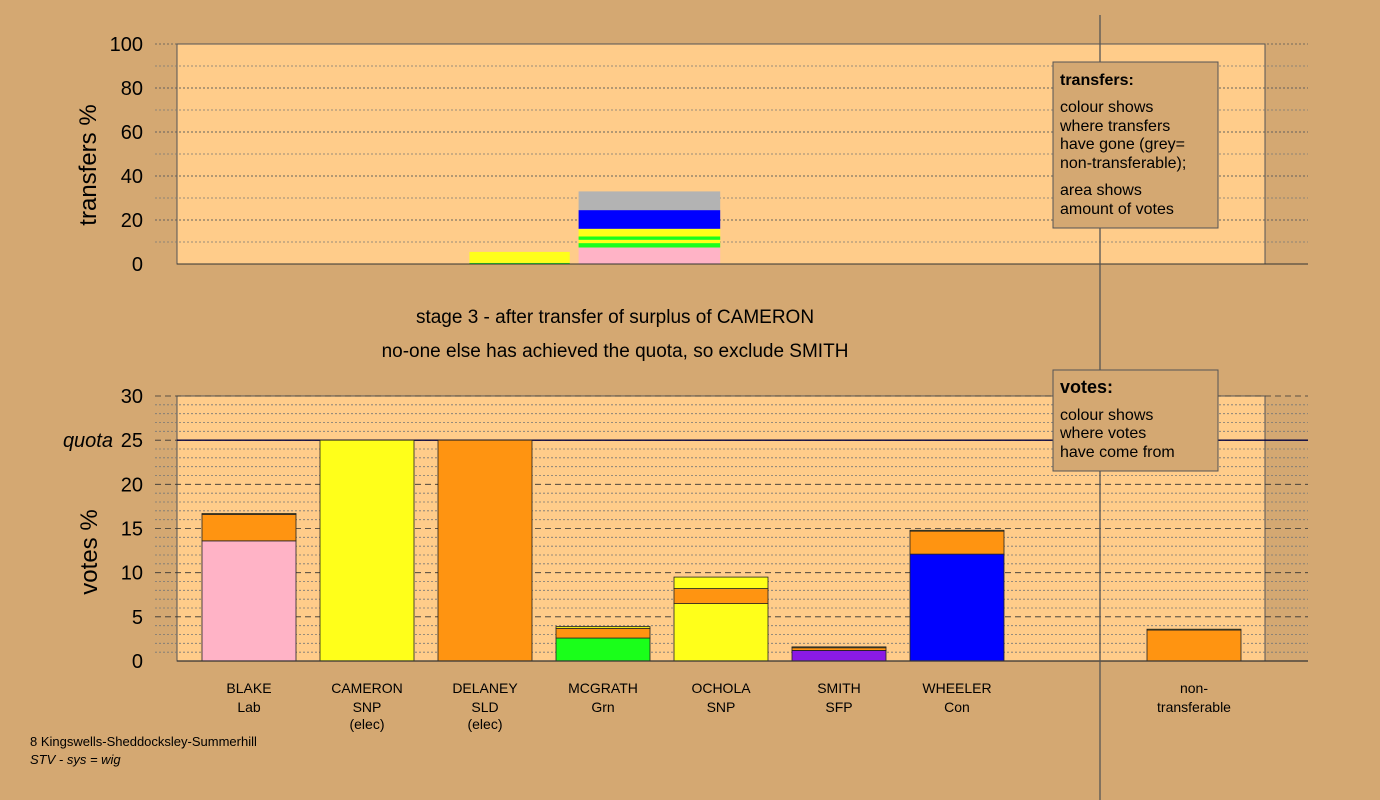  What do you see at coordinates (1106, 415) in the screenshot?
I see `votes-legend-line: colour shows` at bounding box center [1106, 415].